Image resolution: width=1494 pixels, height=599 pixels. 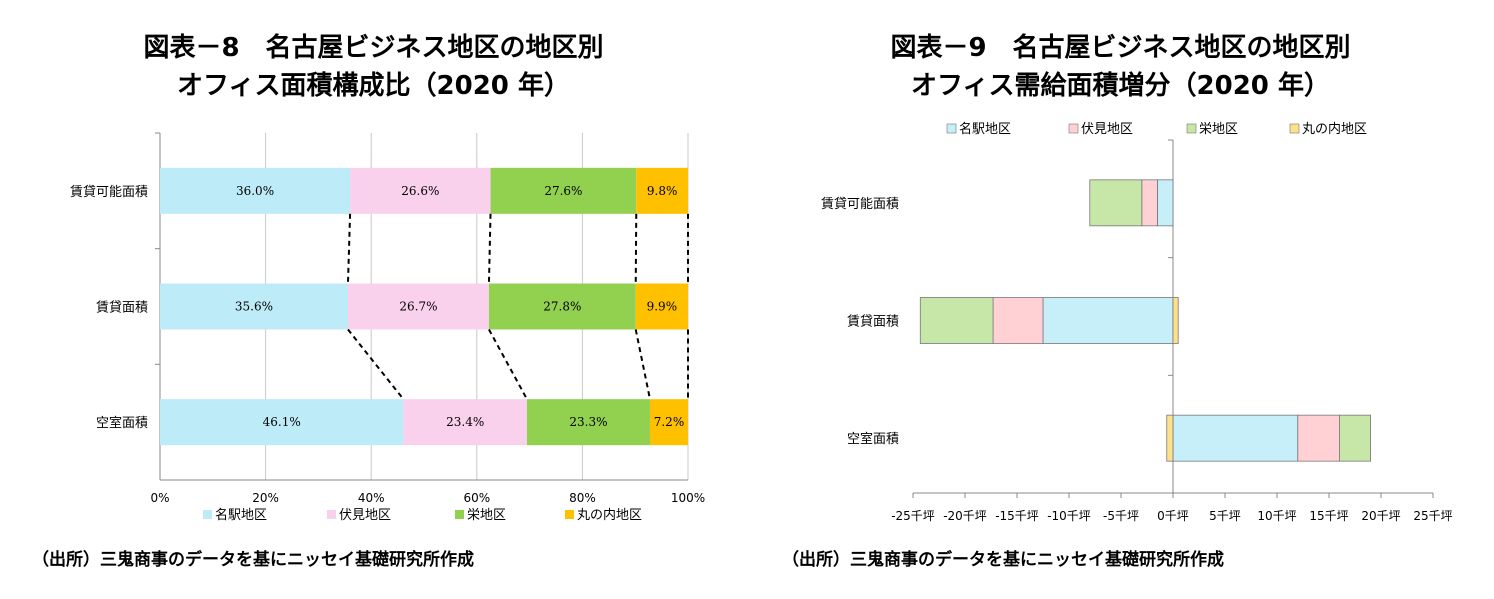 I want to click on data-label: 9.9%, so click(x=662, y=307).